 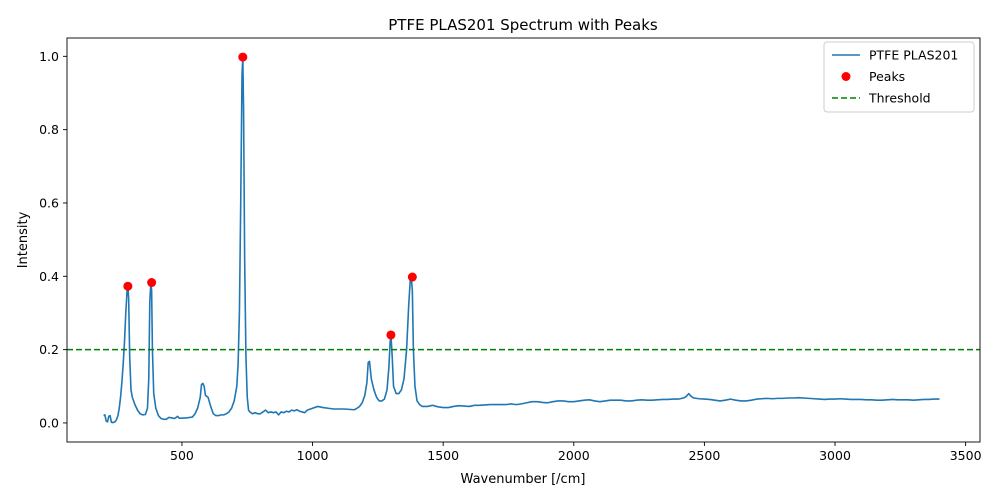 What do you see at coordinates (704, 455) in the screenshot?
I see `x-tick-label: 2500` at bounding box center [704, 455].